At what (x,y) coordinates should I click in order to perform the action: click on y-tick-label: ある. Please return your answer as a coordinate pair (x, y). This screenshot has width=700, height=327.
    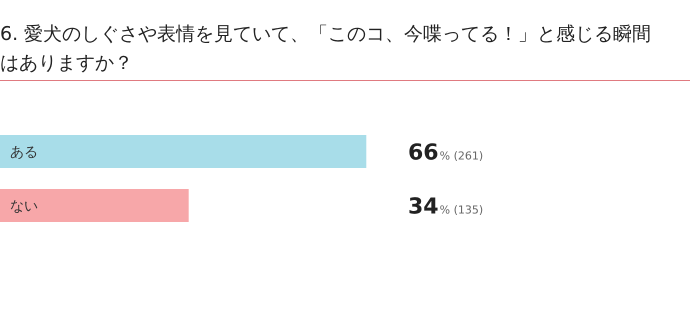
    Looking at the image, I should click on (24, 152).